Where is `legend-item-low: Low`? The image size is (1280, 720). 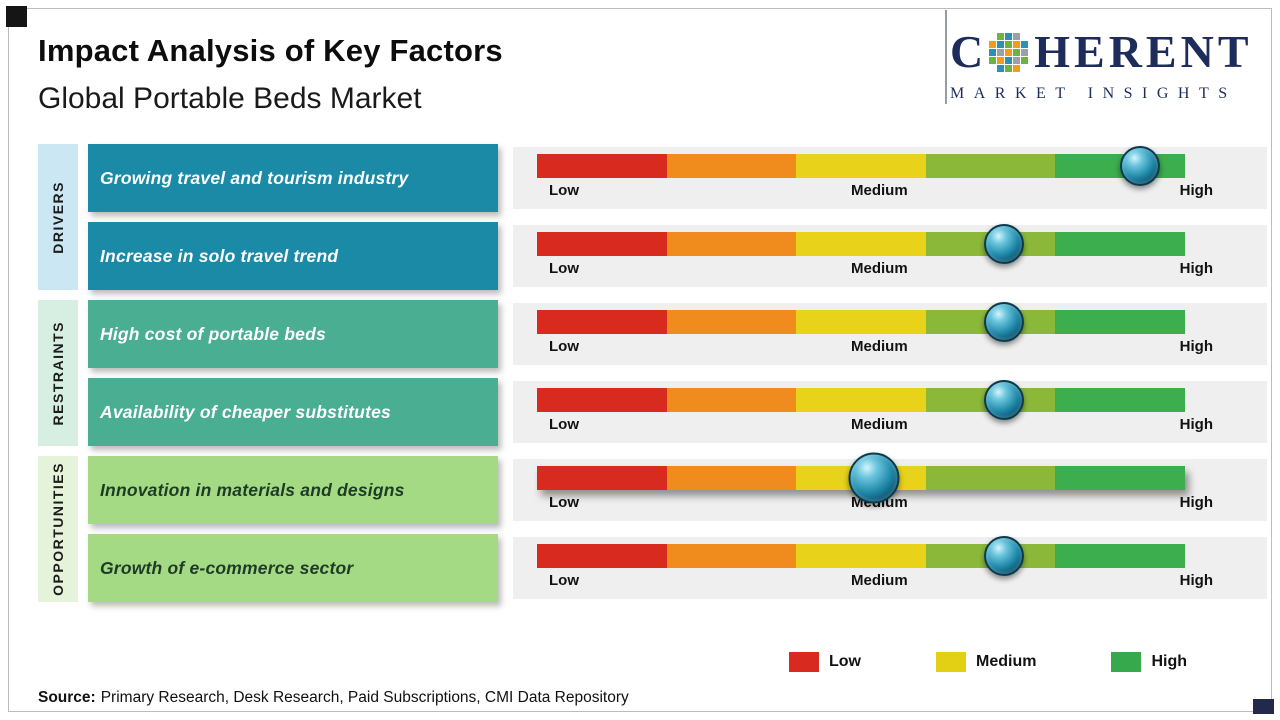 legend-item-low: Low is located at coordinates (825, 662).